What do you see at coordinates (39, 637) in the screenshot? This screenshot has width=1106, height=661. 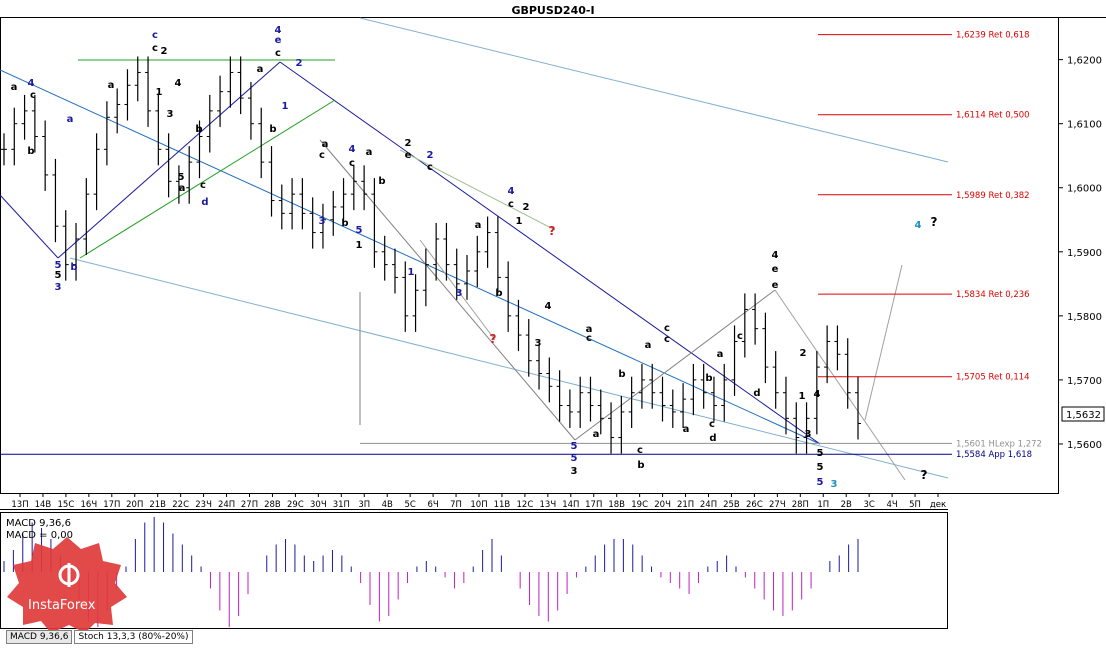 I see `tab-macd: MACD 9,36,6` at bounding box center [39, 637].